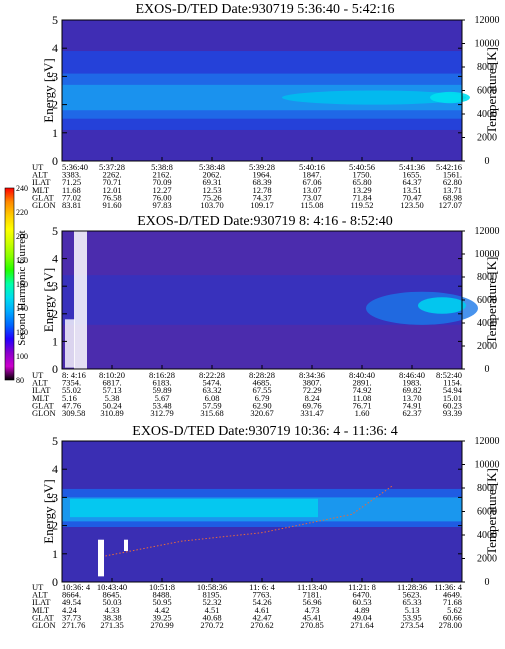 The image size is (505, 649). What do you see at coordinates (112, 405) in the screenshot?
I see `orbit-value: 50.24` at bounding box center [112, 405].